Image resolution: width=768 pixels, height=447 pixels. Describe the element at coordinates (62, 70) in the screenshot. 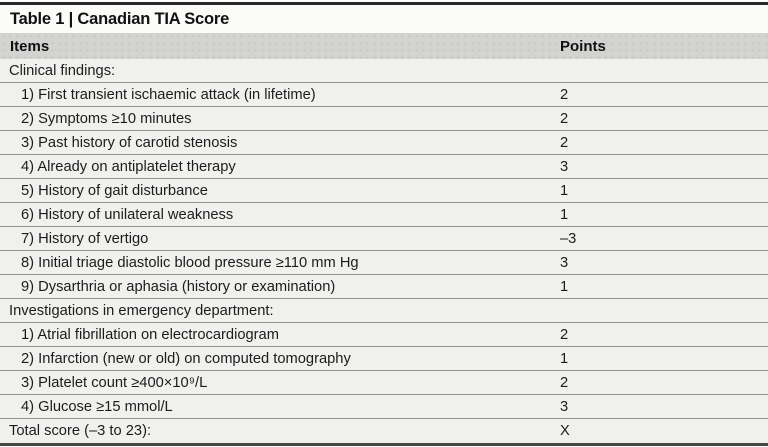

I see `item-label-cell: Clinical findings:` at that location.